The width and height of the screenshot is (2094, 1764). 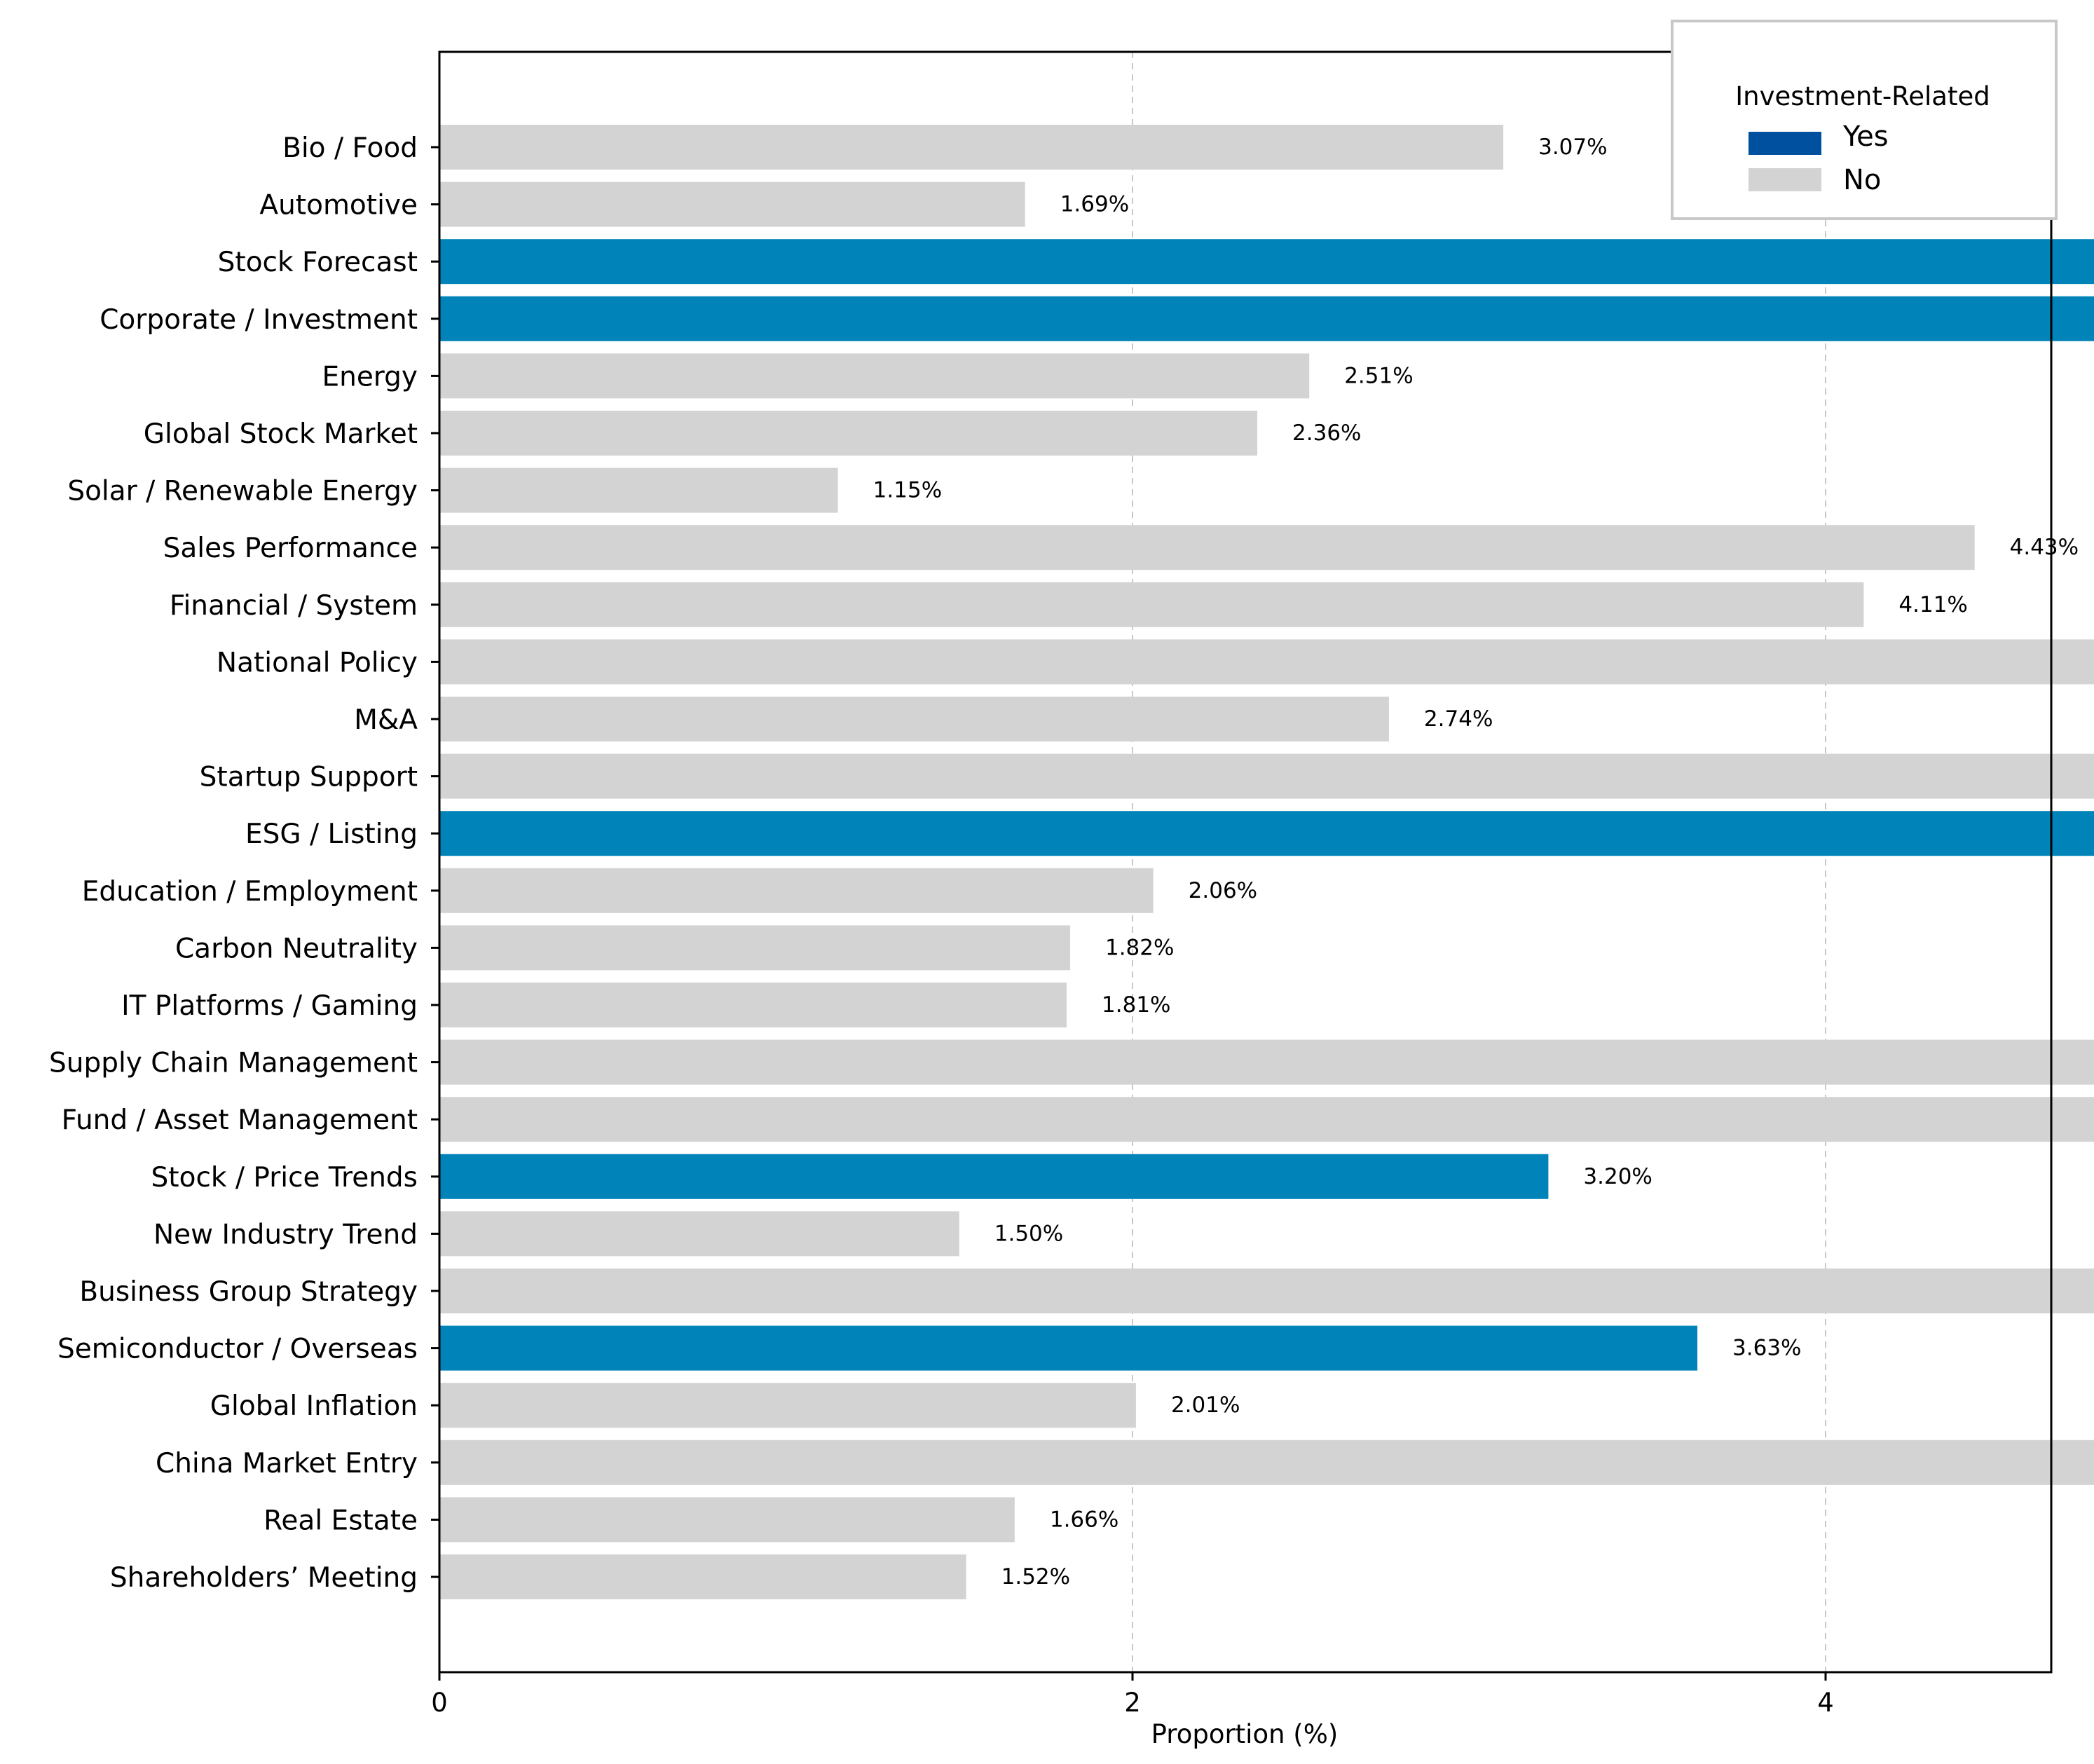 What do you see at coordinates (309, 777) in the screenshot?
I see `category-label: Startup Support` at bounding box center [309, 777].